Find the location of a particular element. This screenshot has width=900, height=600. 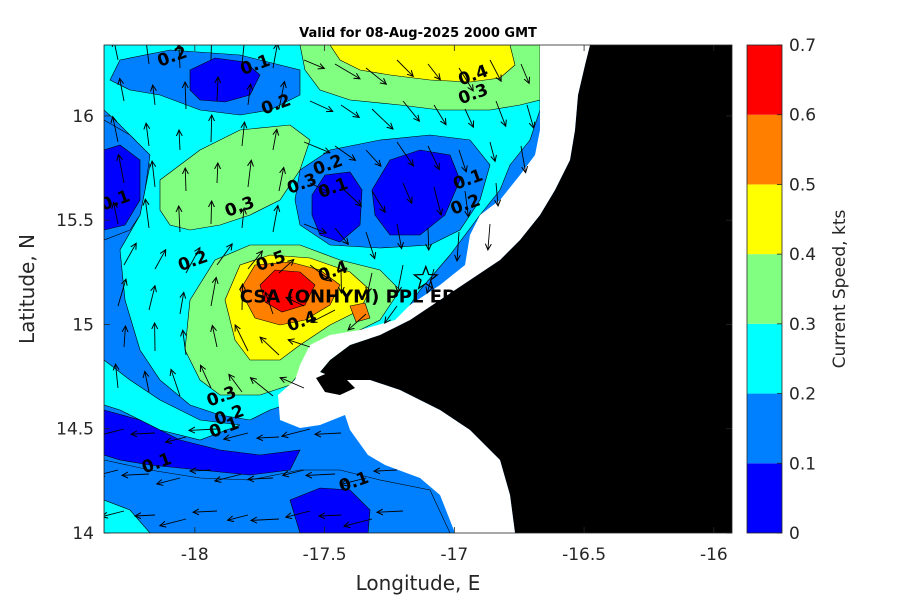

colorbar-tick-label: 0.2 is located at coordinates (802, 395).